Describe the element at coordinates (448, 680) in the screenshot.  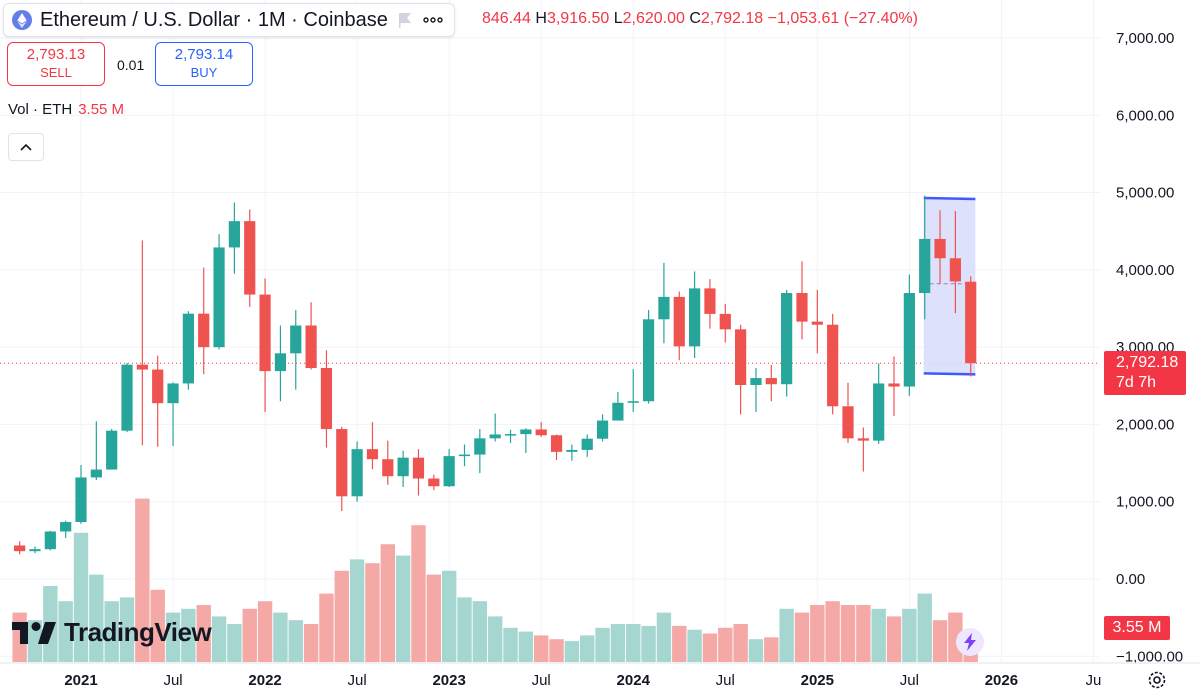
I see `x-tick-label: 2023` at that location.